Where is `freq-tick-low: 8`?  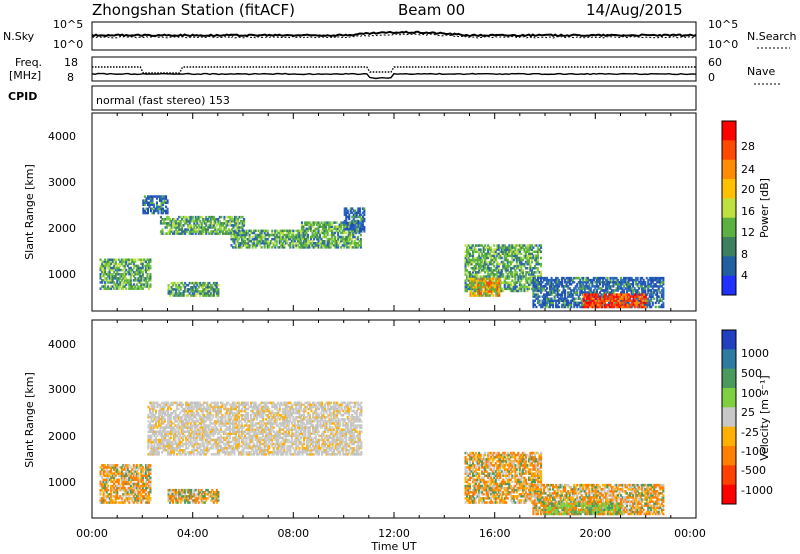
freq-tick-low: 8 is located at coordinates (70, 77).